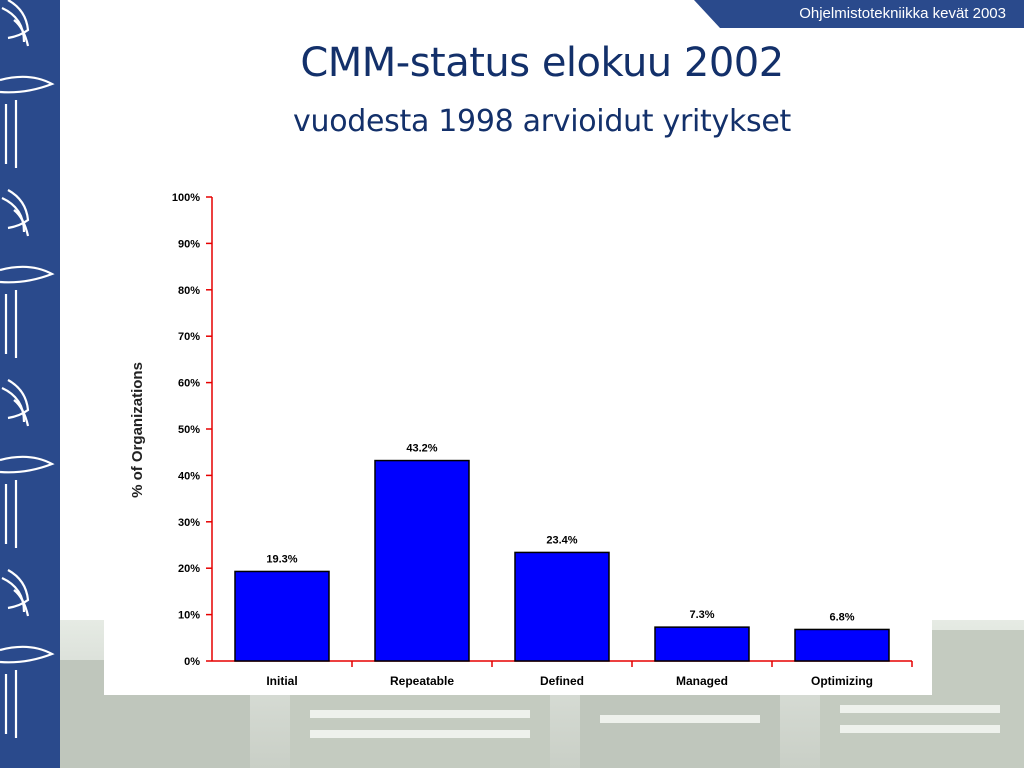 This screenshot has height=768, width=1024. Describe the element at coordinates (542, 121) in the screenshot. I see `slide-subtitle: vuodesta 1998 arvioidut yritykset` at that location.